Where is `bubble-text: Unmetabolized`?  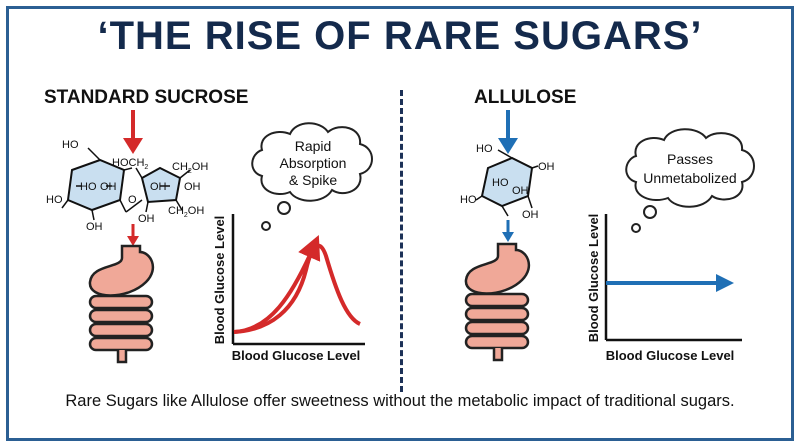 bubble-text: Unmetabolized is located at coordinates (689, 178).